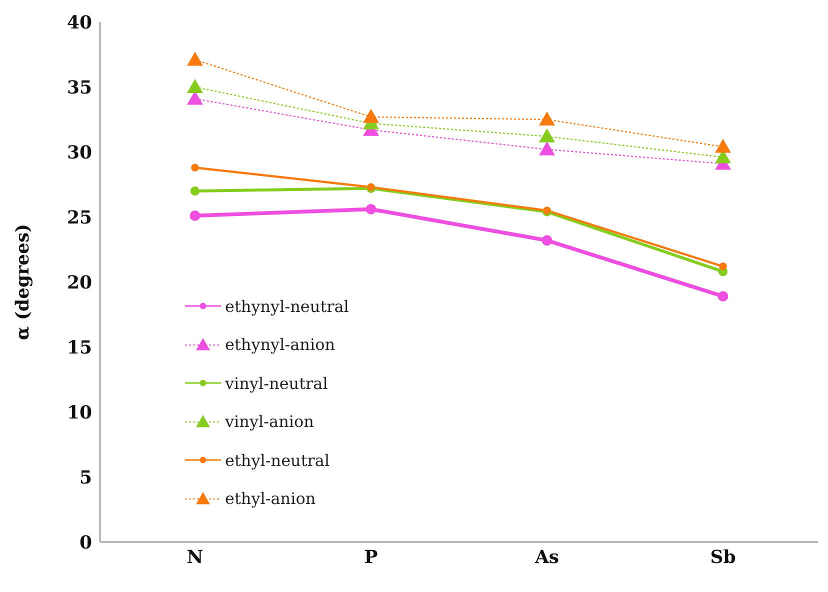 This screenshot has height=592, width=828. Describe the element at coordinates (195, 557) in the screenshot. I see `x-tick-label: N` at that location.